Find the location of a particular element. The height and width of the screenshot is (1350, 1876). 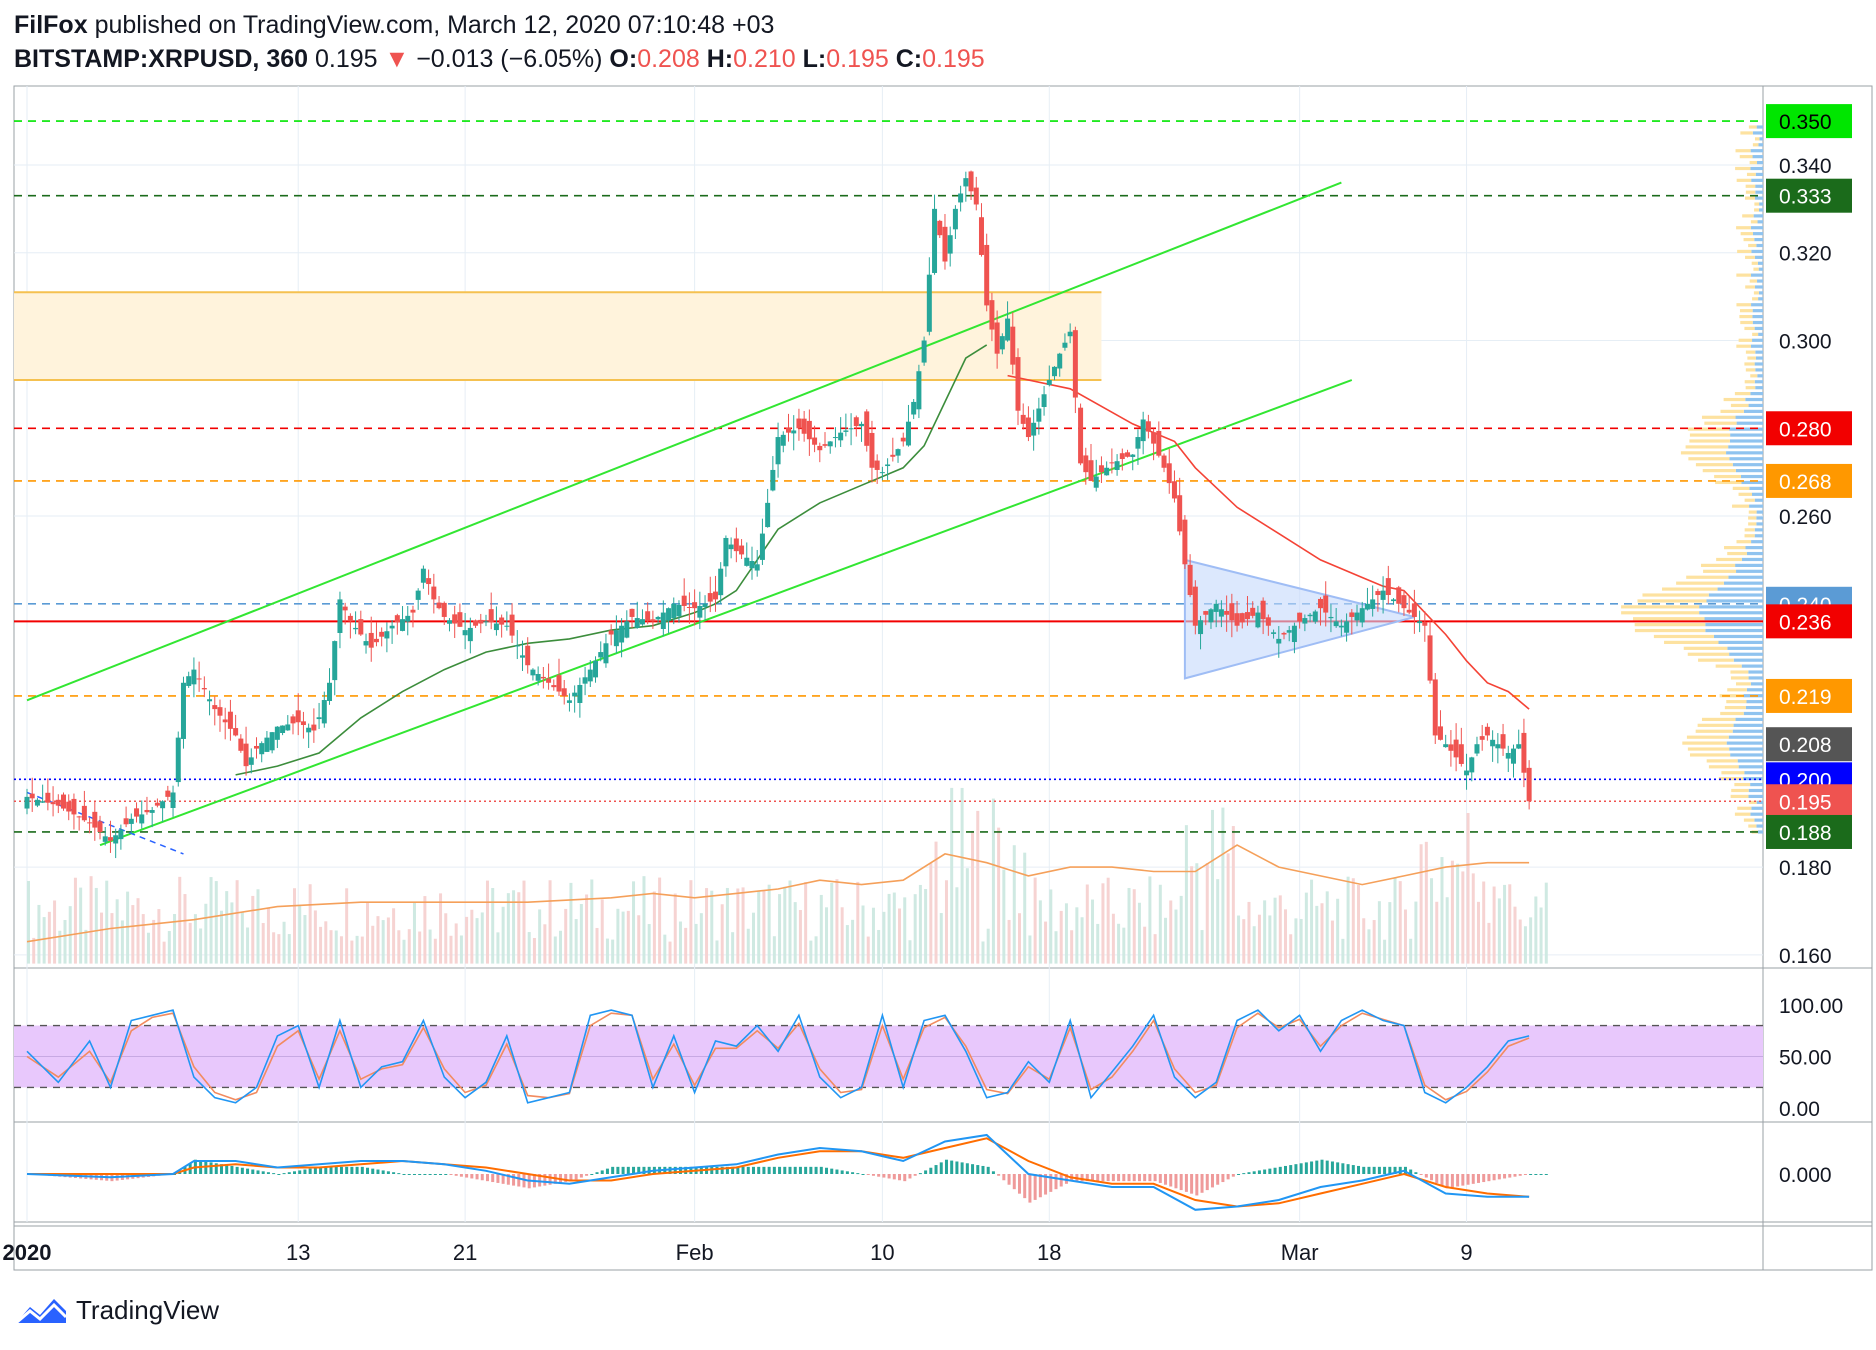

author-name: FilFox is located at coordinates (51, 25).